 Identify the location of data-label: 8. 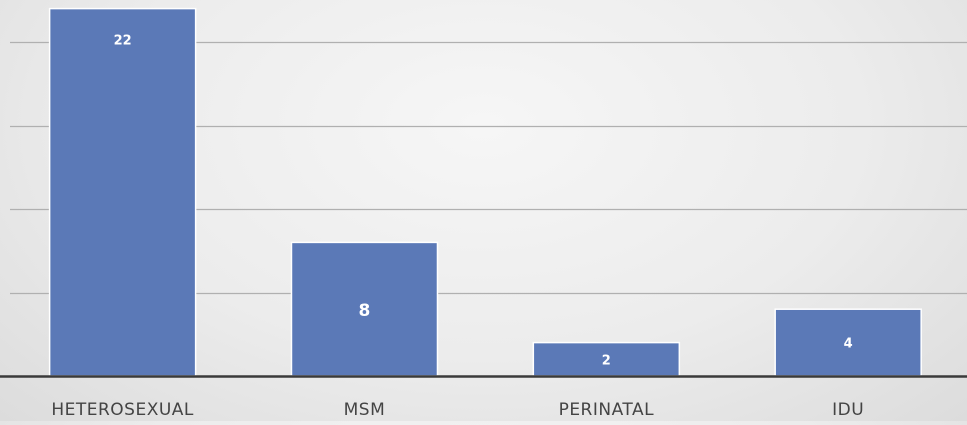
(365, 311).